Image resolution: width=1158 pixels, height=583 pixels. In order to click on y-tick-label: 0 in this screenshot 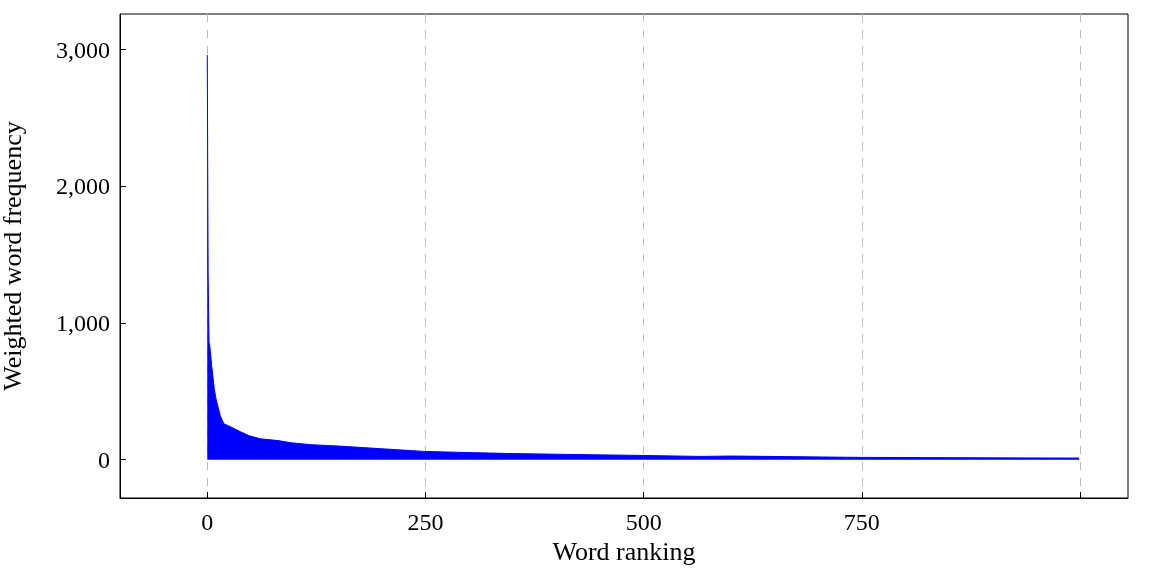, I will do `click(104, 459)`.